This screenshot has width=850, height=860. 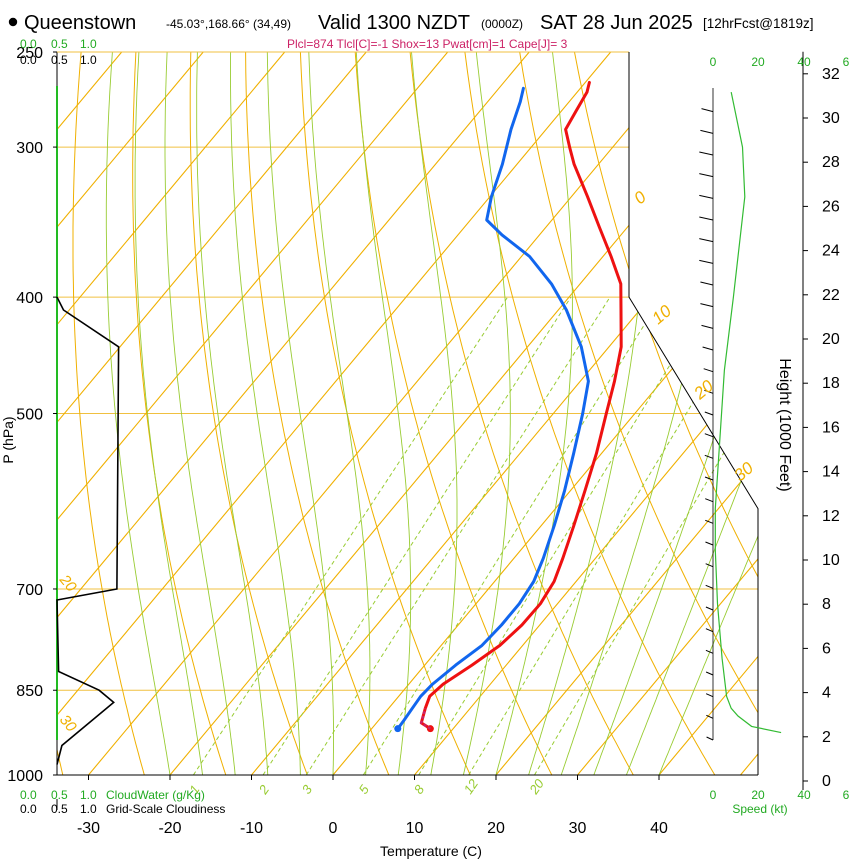 What do you see at coordinates (537, 787) in the screenshot?
I see `mixing-ratio-label: 20` at bounding box center [537, 787].